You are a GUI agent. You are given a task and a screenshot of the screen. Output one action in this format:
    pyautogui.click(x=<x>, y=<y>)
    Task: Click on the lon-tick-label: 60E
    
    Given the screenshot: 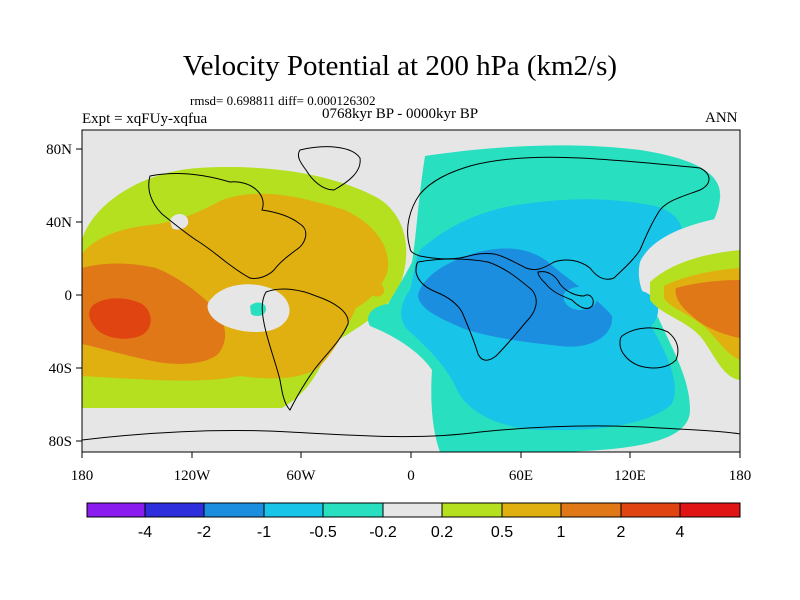 What is the action you would take?
    pyautogui.click(x=521, y=476)
    